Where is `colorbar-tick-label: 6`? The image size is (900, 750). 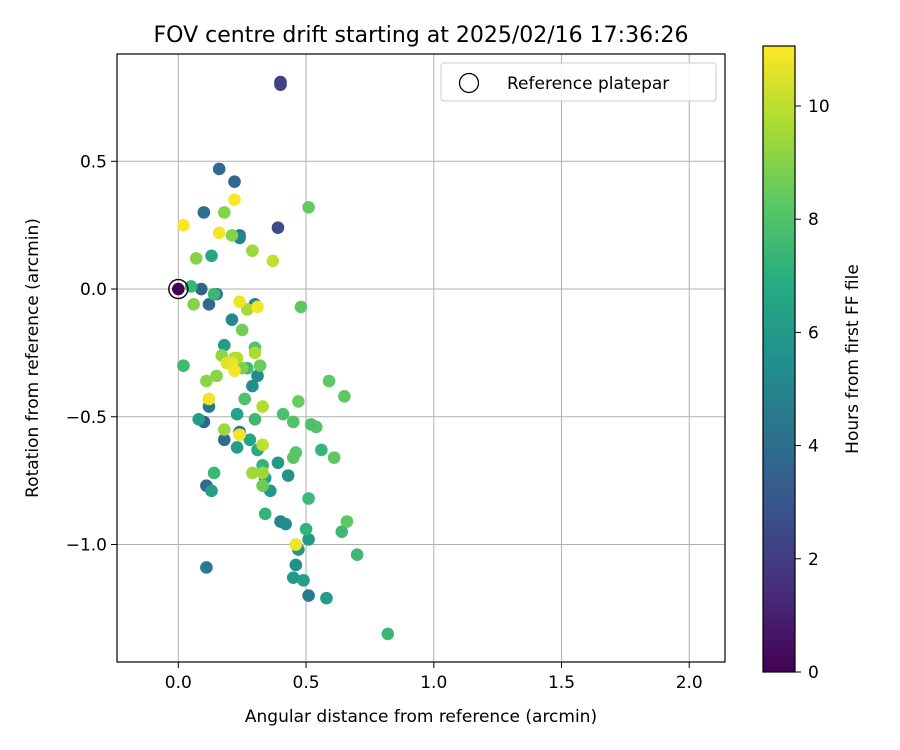
colorbar-tick-label: 6 is located at coordinates (813, 333).